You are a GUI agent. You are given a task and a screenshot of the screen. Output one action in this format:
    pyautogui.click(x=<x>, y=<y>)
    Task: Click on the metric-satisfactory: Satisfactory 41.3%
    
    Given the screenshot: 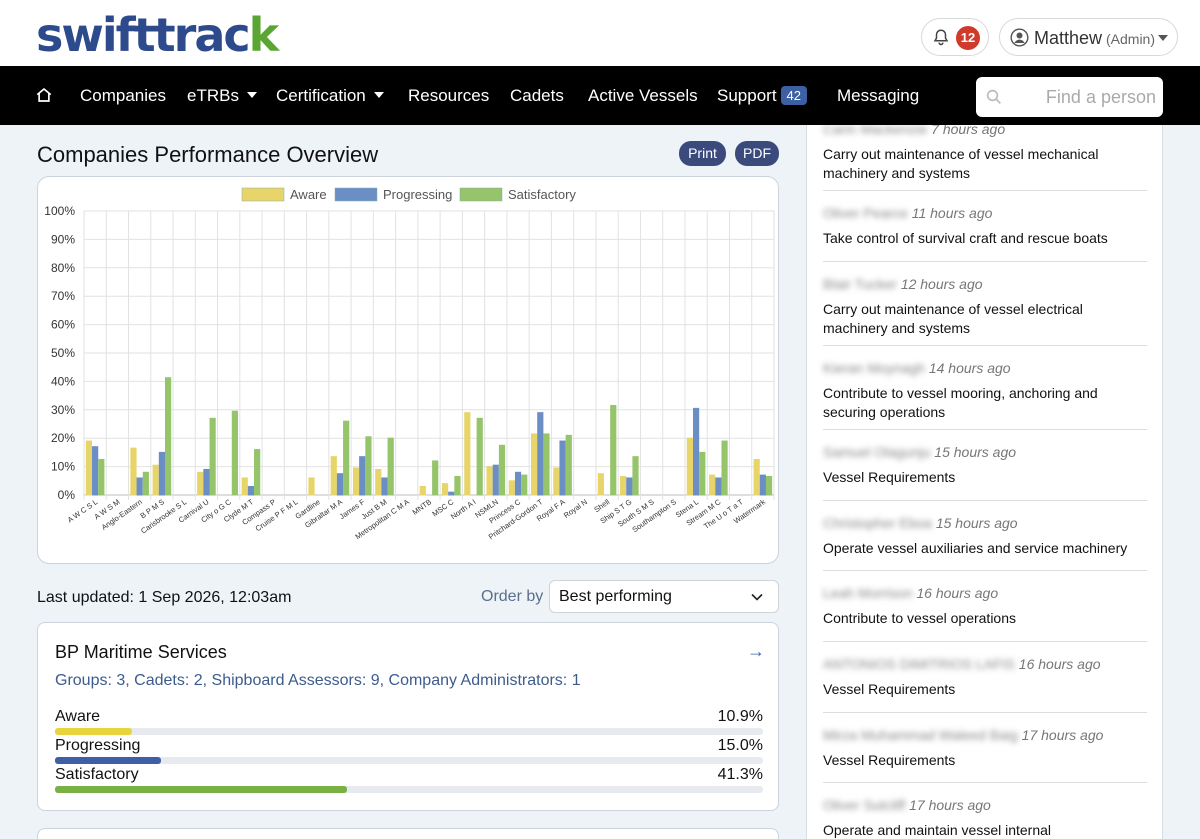 What is the action you would take?
    pyautogui.click(x=409, y=780)
    